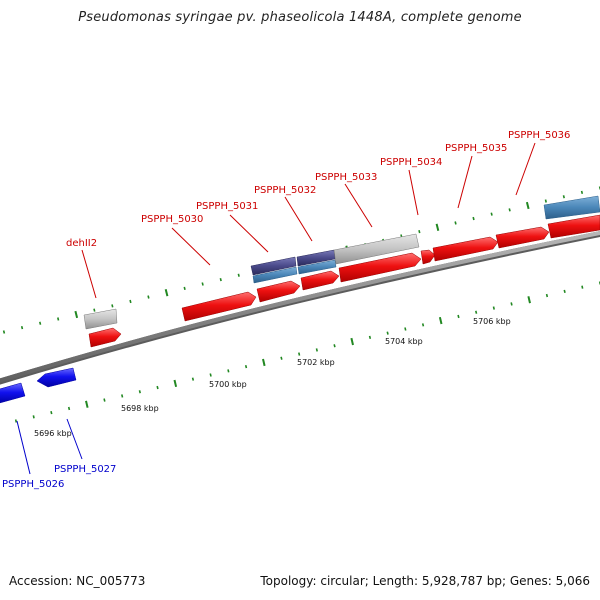  I want to click on reverse-genes, so click(38, 385).